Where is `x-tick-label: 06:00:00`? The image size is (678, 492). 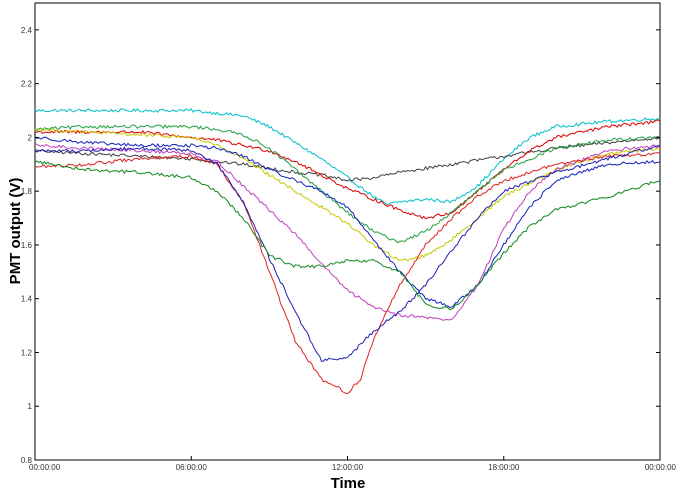
x-tick-label: 06:00:00 is located at coordinates (192, 467).